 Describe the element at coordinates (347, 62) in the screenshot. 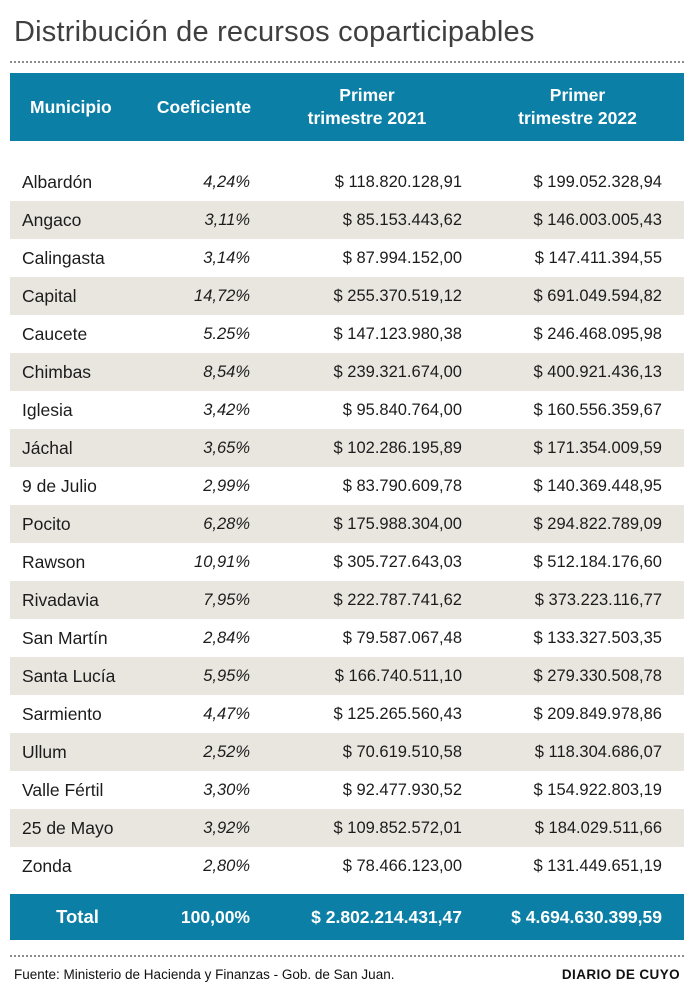

I see `top-dotted-divider` at that location.